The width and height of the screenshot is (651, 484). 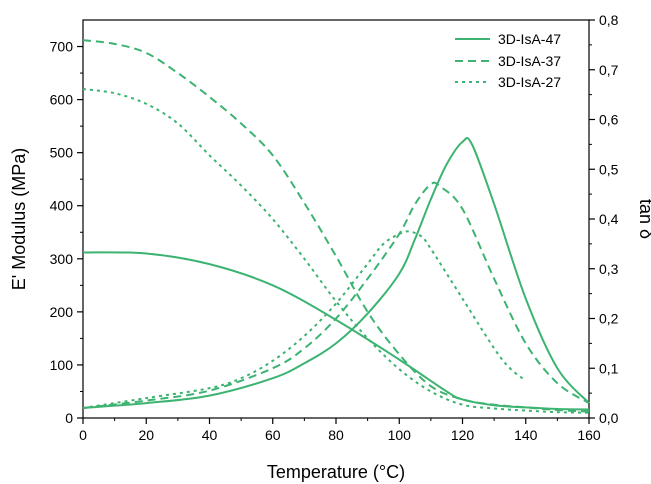 I want to click on legend-label: 3D-IsA-47, so click(x=529, y=39).